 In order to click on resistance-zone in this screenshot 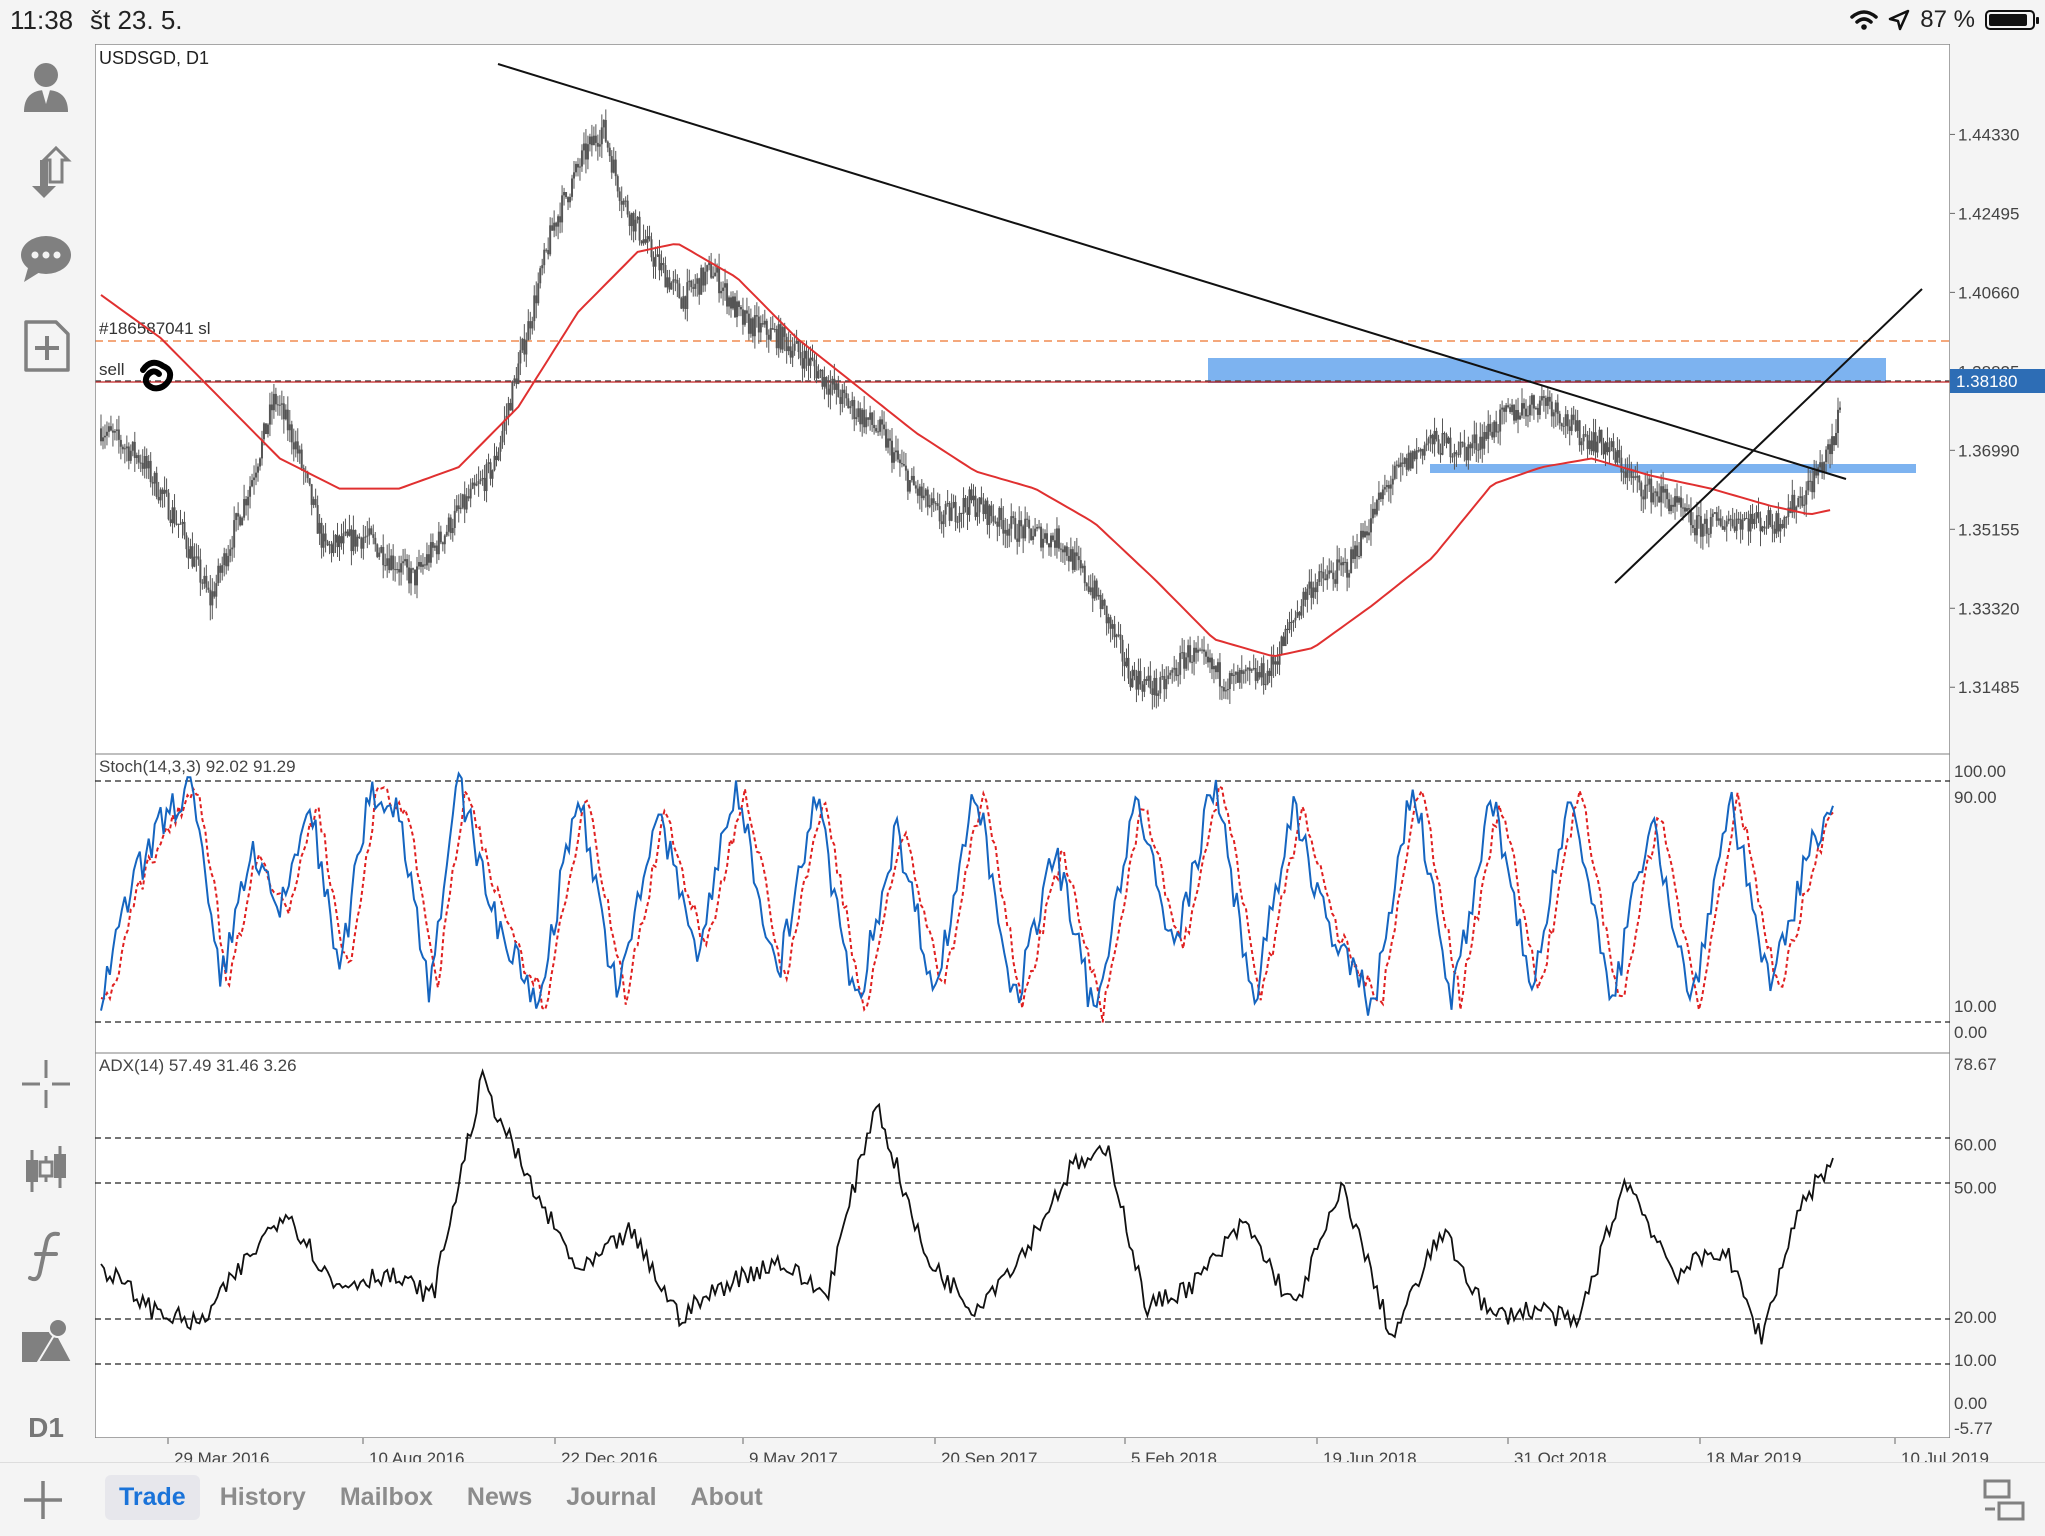, I will do `click(1547, 370)`.